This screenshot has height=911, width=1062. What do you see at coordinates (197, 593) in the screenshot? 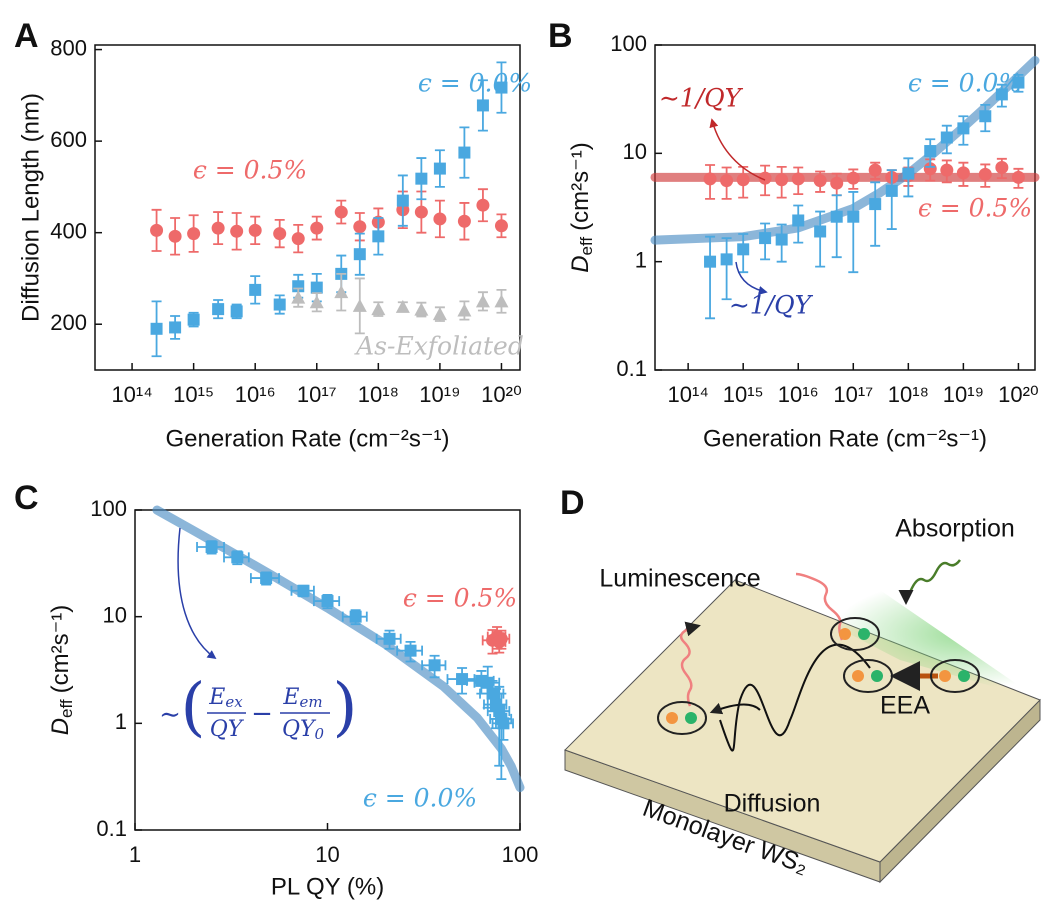
I see `annotation-arrow` at bounding box center [197, 593].